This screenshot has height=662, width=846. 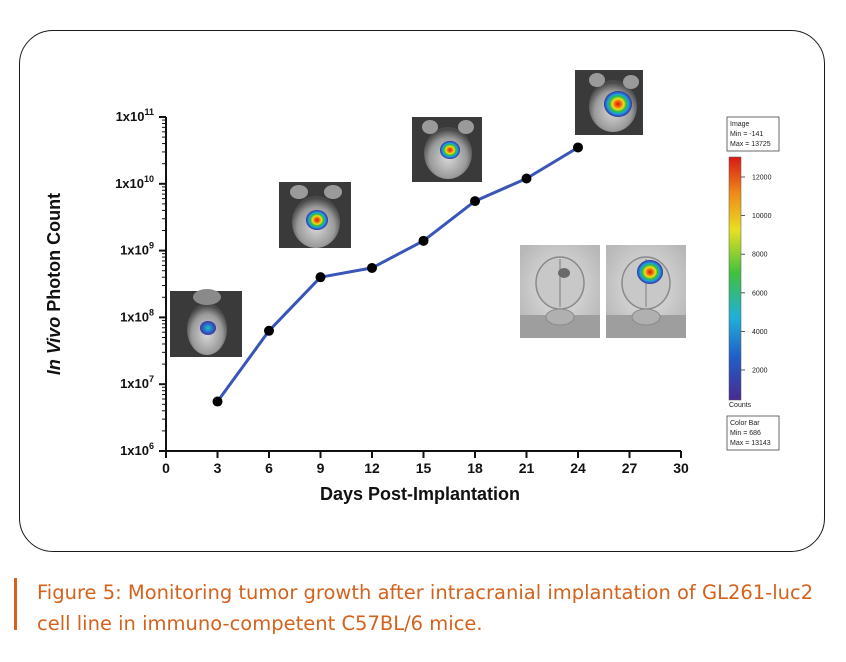 I want to click on y-tick-exponent: 9, so click(x=151, y=246).